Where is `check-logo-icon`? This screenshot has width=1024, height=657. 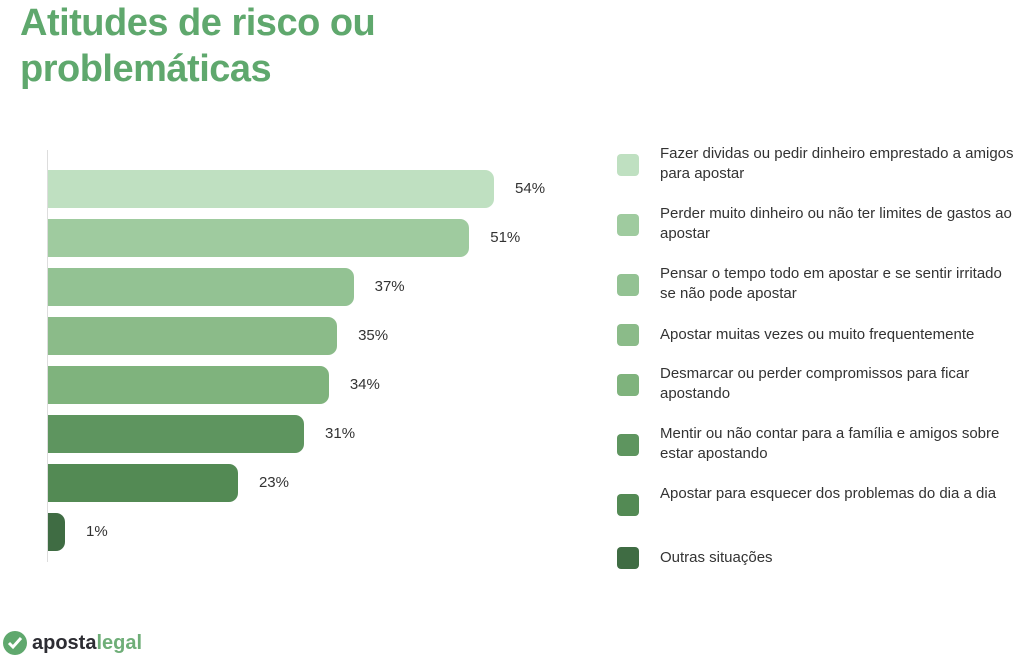
check-logo-icon is located at coordinates (15, 643).